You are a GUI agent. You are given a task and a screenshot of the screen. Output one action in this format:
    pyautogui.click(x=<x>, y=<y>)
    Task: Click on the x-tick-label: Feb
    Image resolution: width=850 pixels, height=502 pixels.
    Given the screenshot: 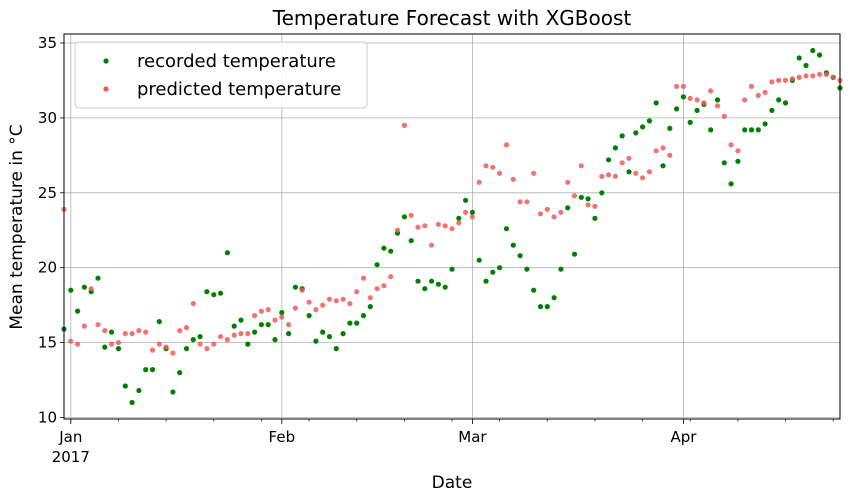 What is the action you would take?
    pyautogui.click(x=282, y=437)
    